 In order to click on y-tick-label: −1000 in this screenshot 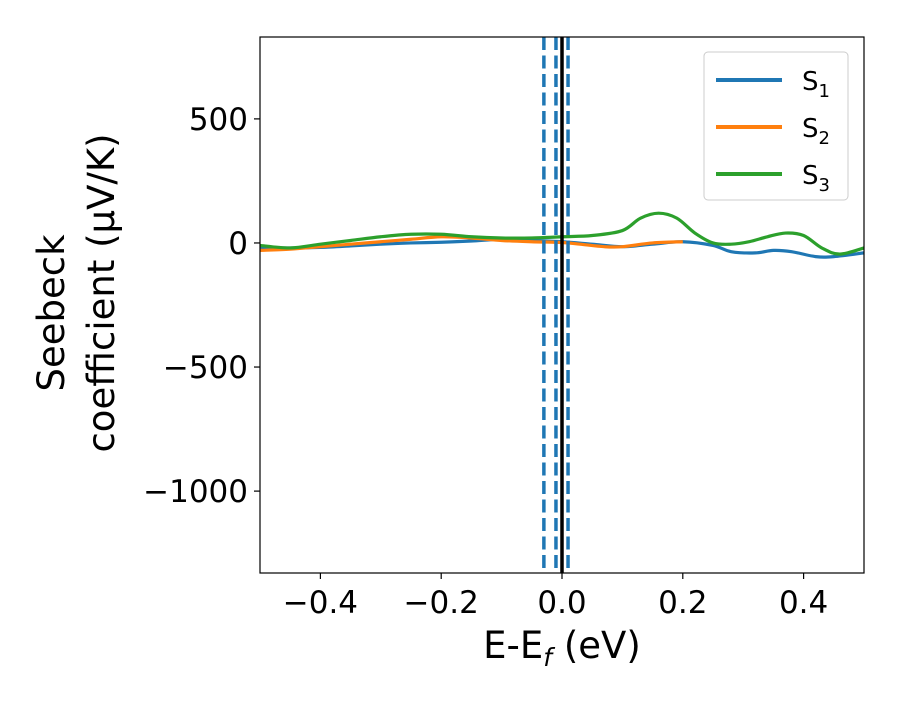, I will do `click(195, 492)`.